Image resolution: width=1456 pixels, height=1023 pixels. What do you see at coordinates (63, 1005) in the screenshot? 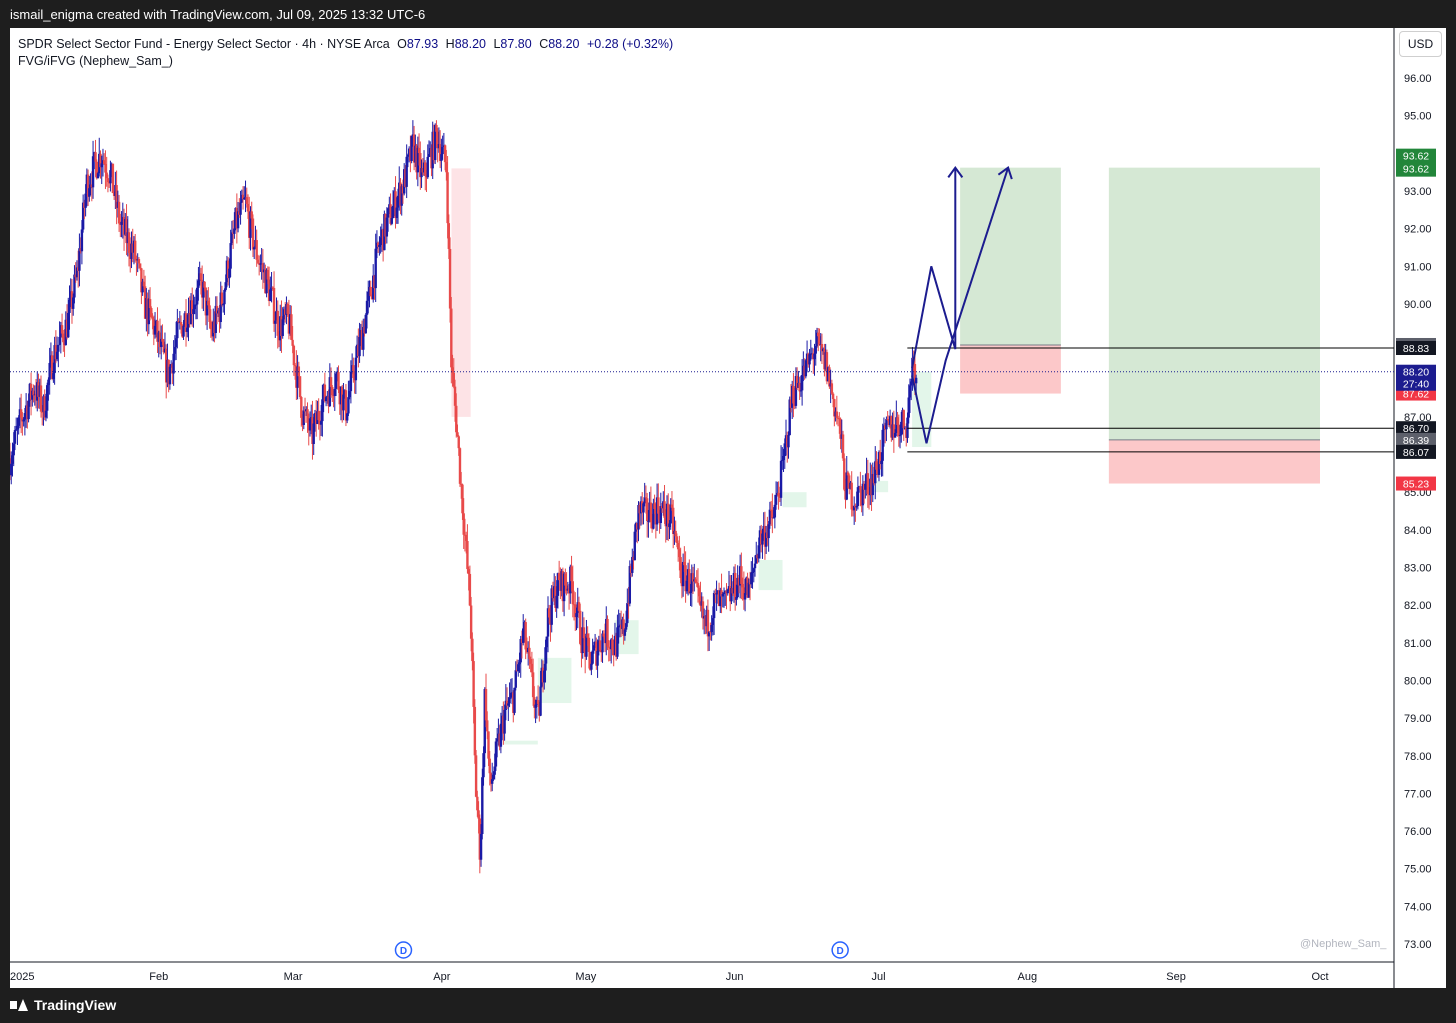
I see `tradingview-brand: TradingView` at bounding box center [63, 1005].